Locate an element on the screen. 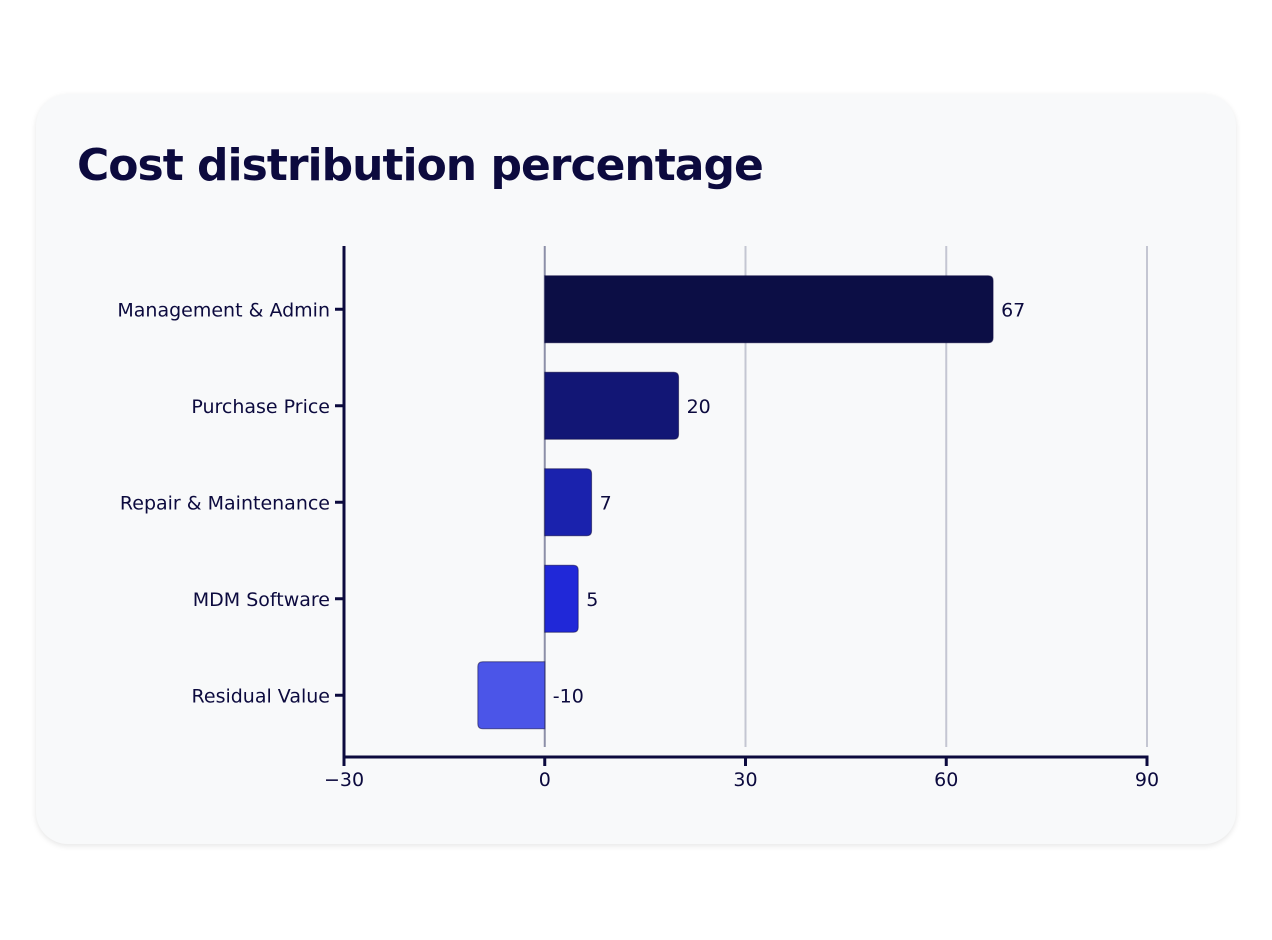 The width and height of the screenshot is (1272, 940). x-tick-label-0: −30 is located at coordinates (344, 780).